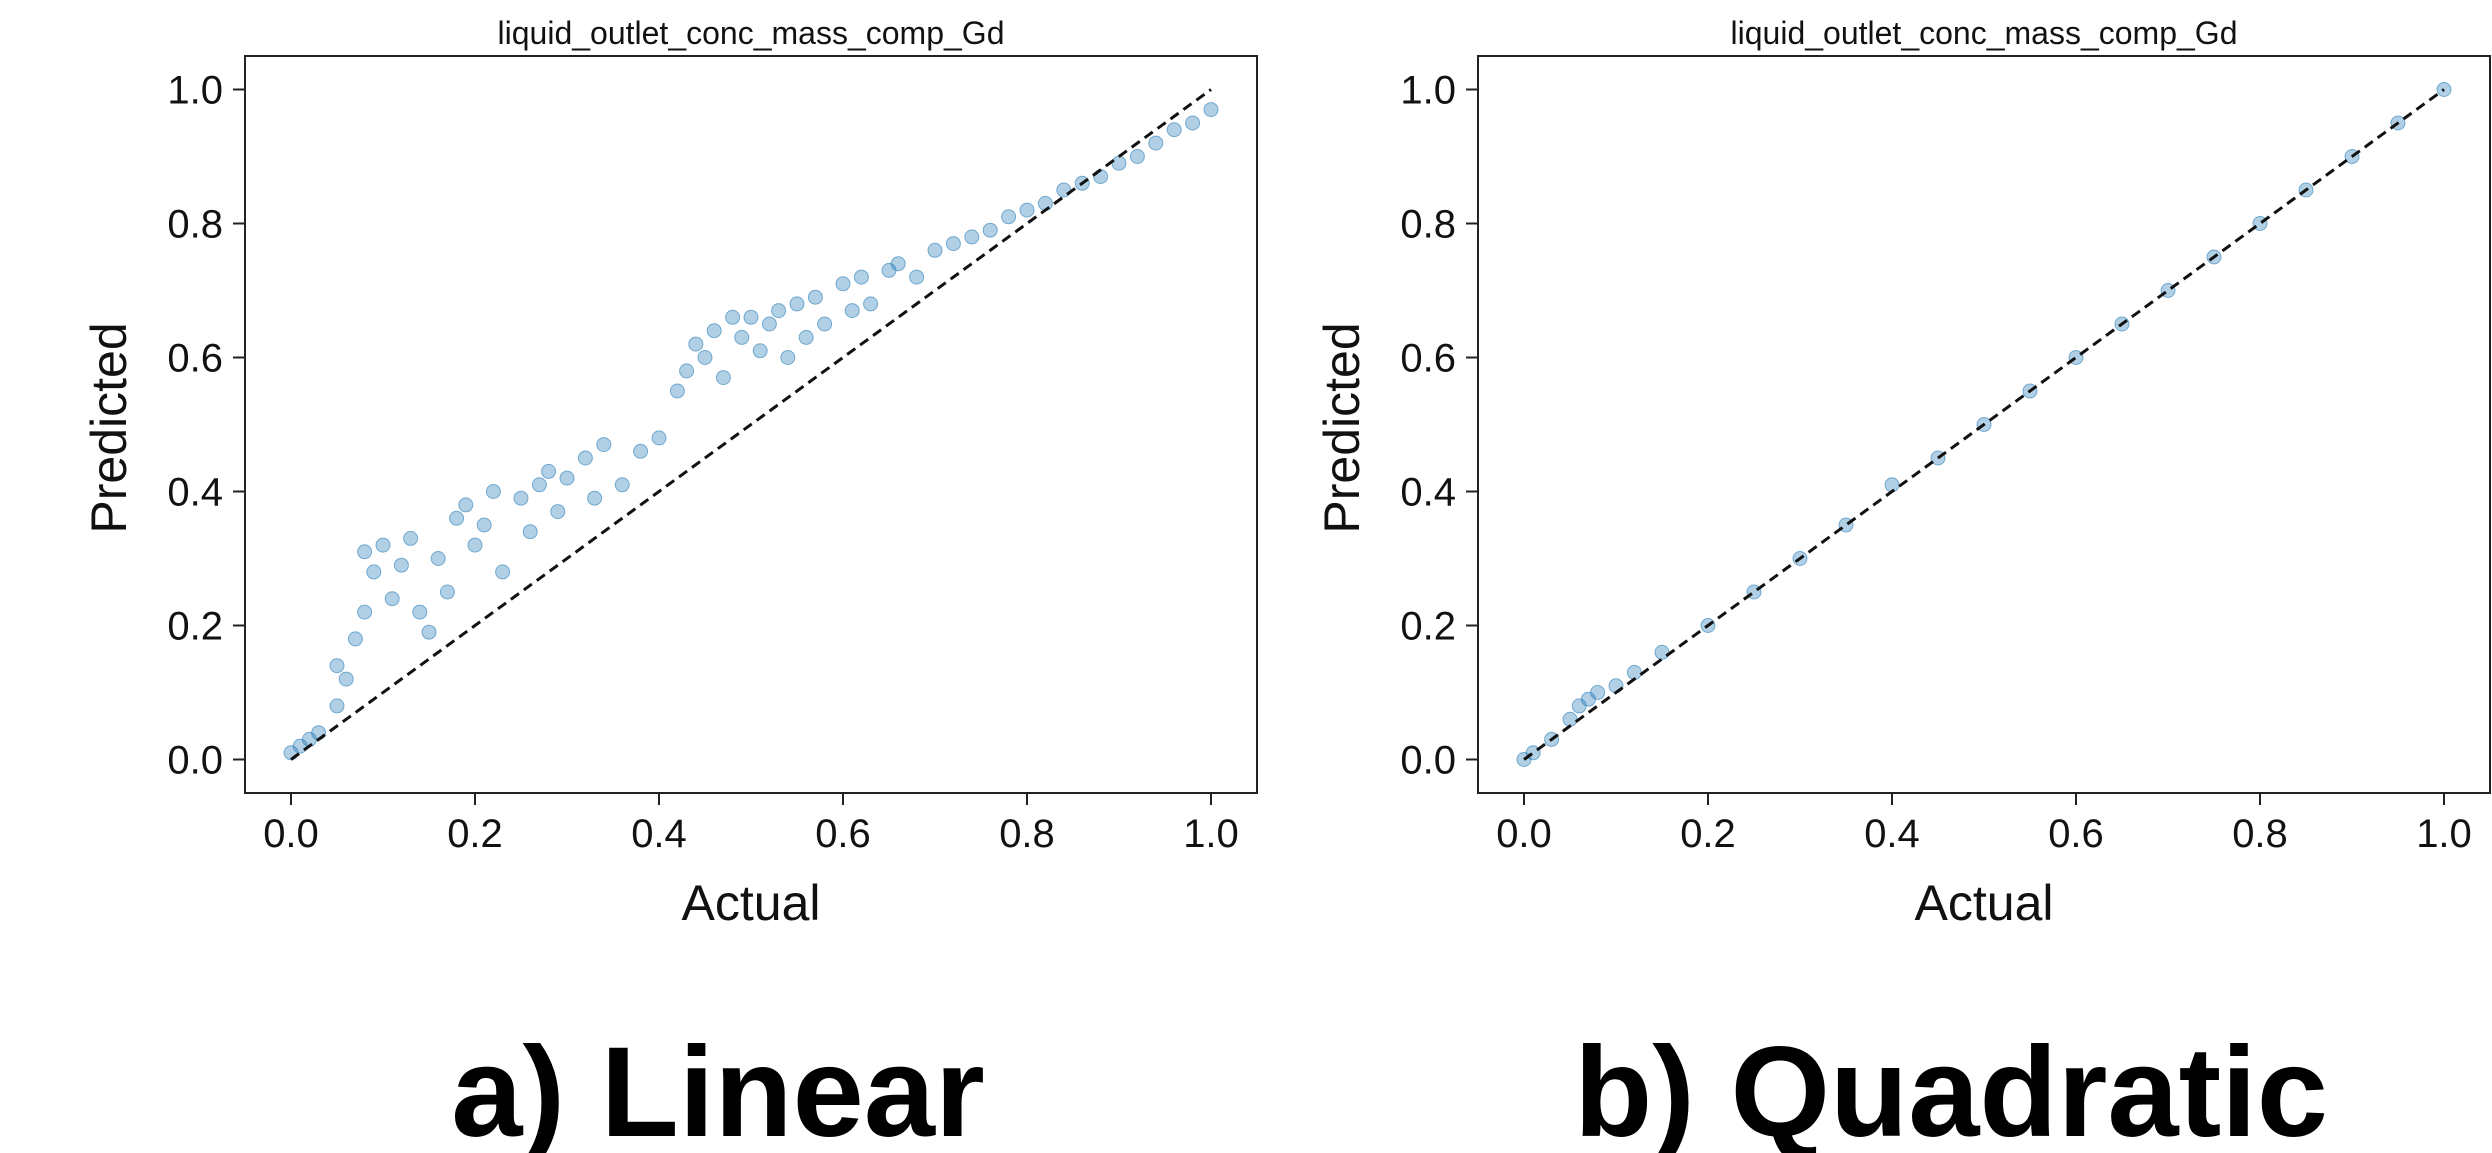 This screenshot has height=1153, width=2492. I want to click on panel-caption: a) Linear, so click(718, 1087).